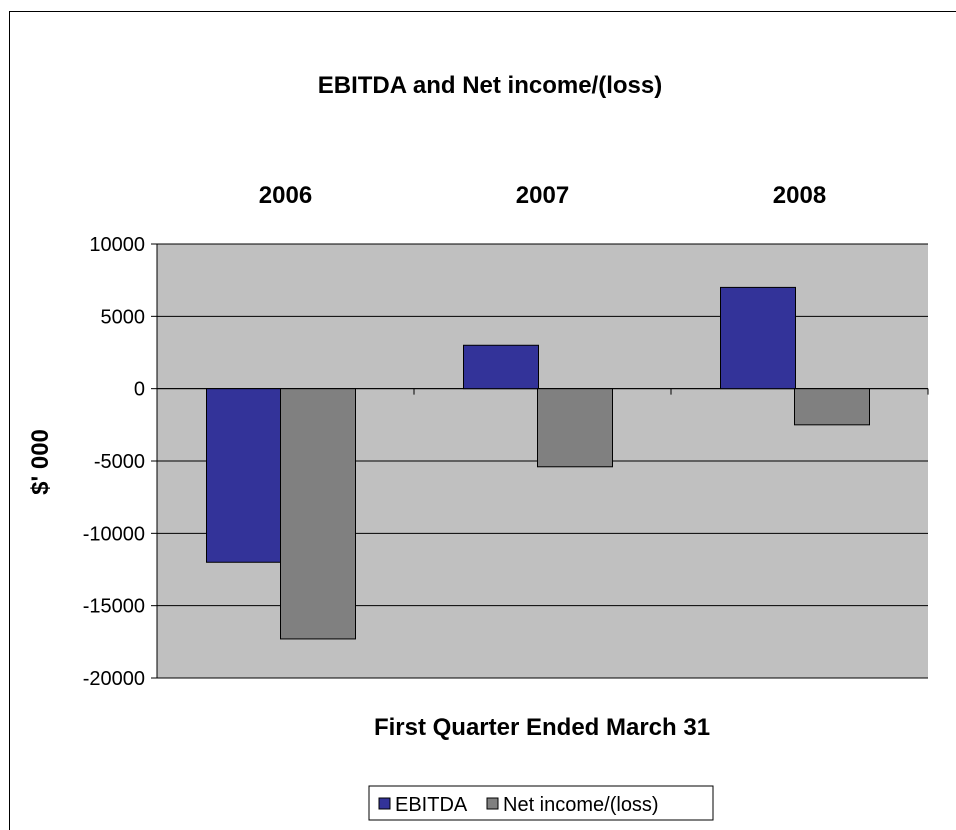  Describe the element at coordinates (581, 805) in the screenshot. I see `legend-label: Net income/(loss)` at that location.